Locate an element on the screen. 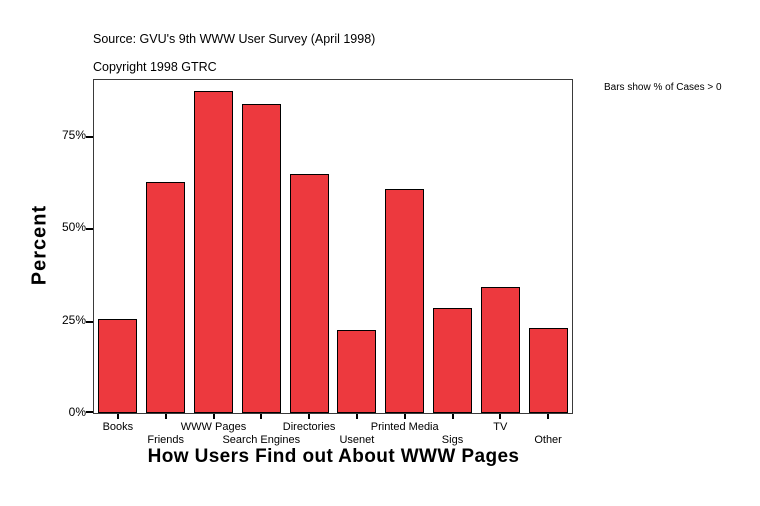  x-category-label: Usenet is located at coordinates (357, 440).